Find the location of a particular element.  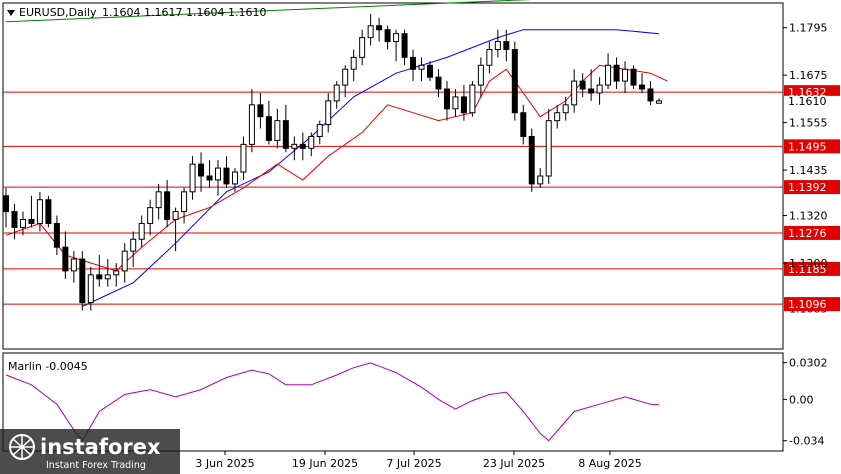

marlin-indicator-title: Marlin -0.0045 is located at coordinates (48, 366).